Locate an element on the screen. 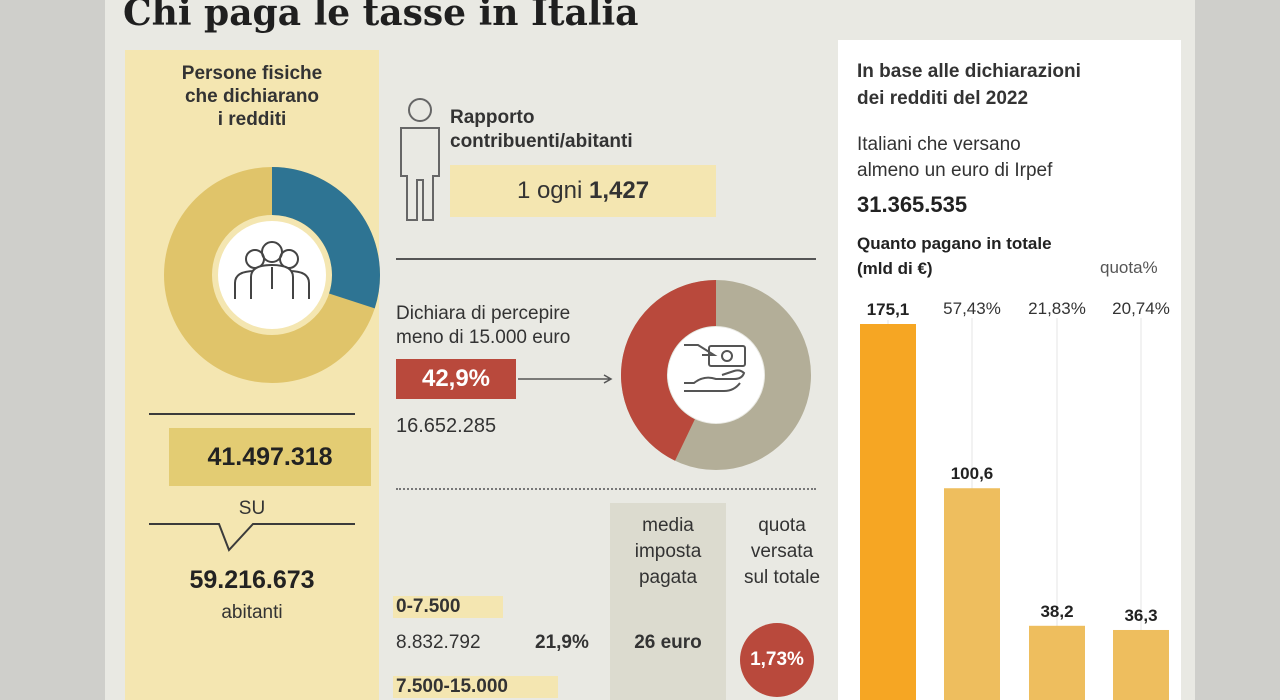 The width and height of the screenshot is (1280, 700). persone-heading-line: Persone fisiche is located at coordinates (252, 73).